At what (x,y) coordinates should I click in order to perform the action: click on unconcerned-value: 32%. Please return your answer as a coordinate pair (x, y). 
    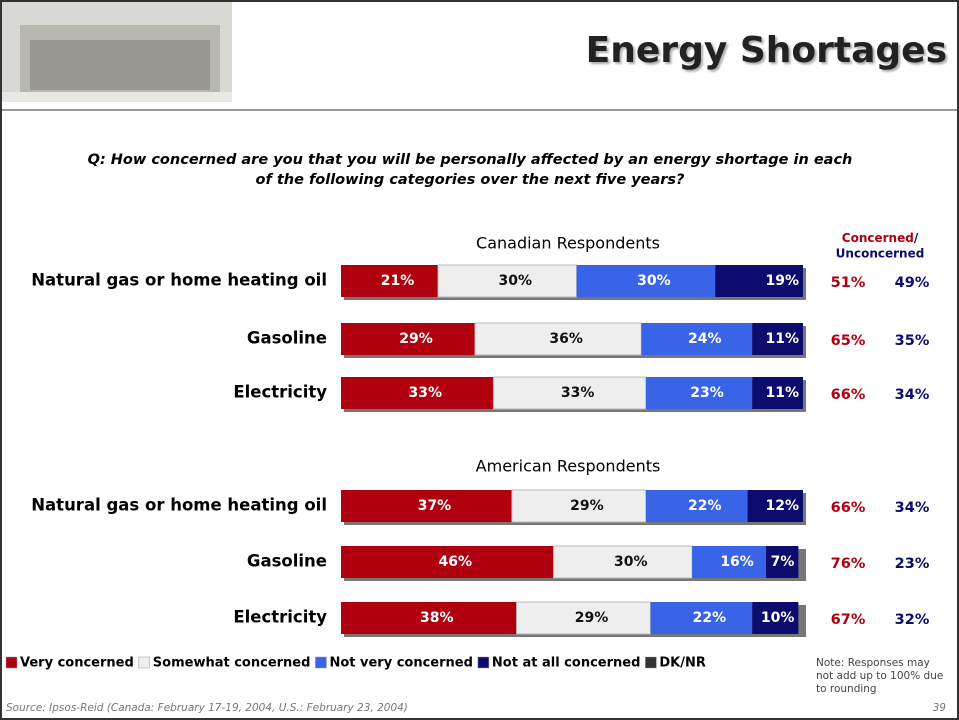
    Looking at the image, I should click on (912, 620).